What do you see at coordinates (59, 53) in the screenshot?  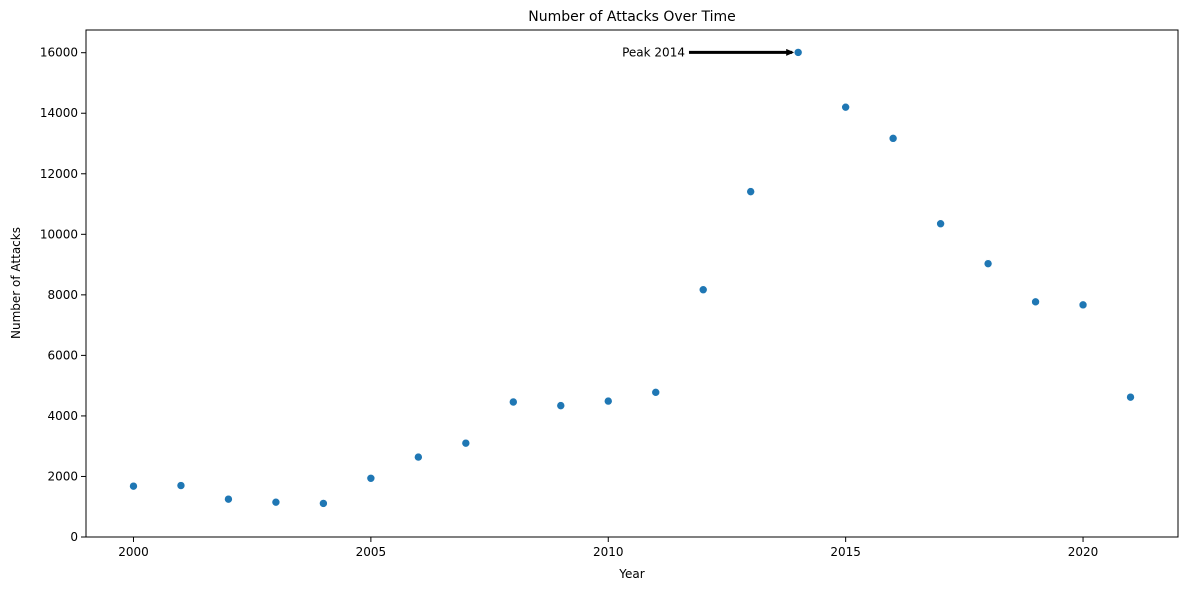 I see `y-tick-label: 16000` at bounding box center [59, 53].